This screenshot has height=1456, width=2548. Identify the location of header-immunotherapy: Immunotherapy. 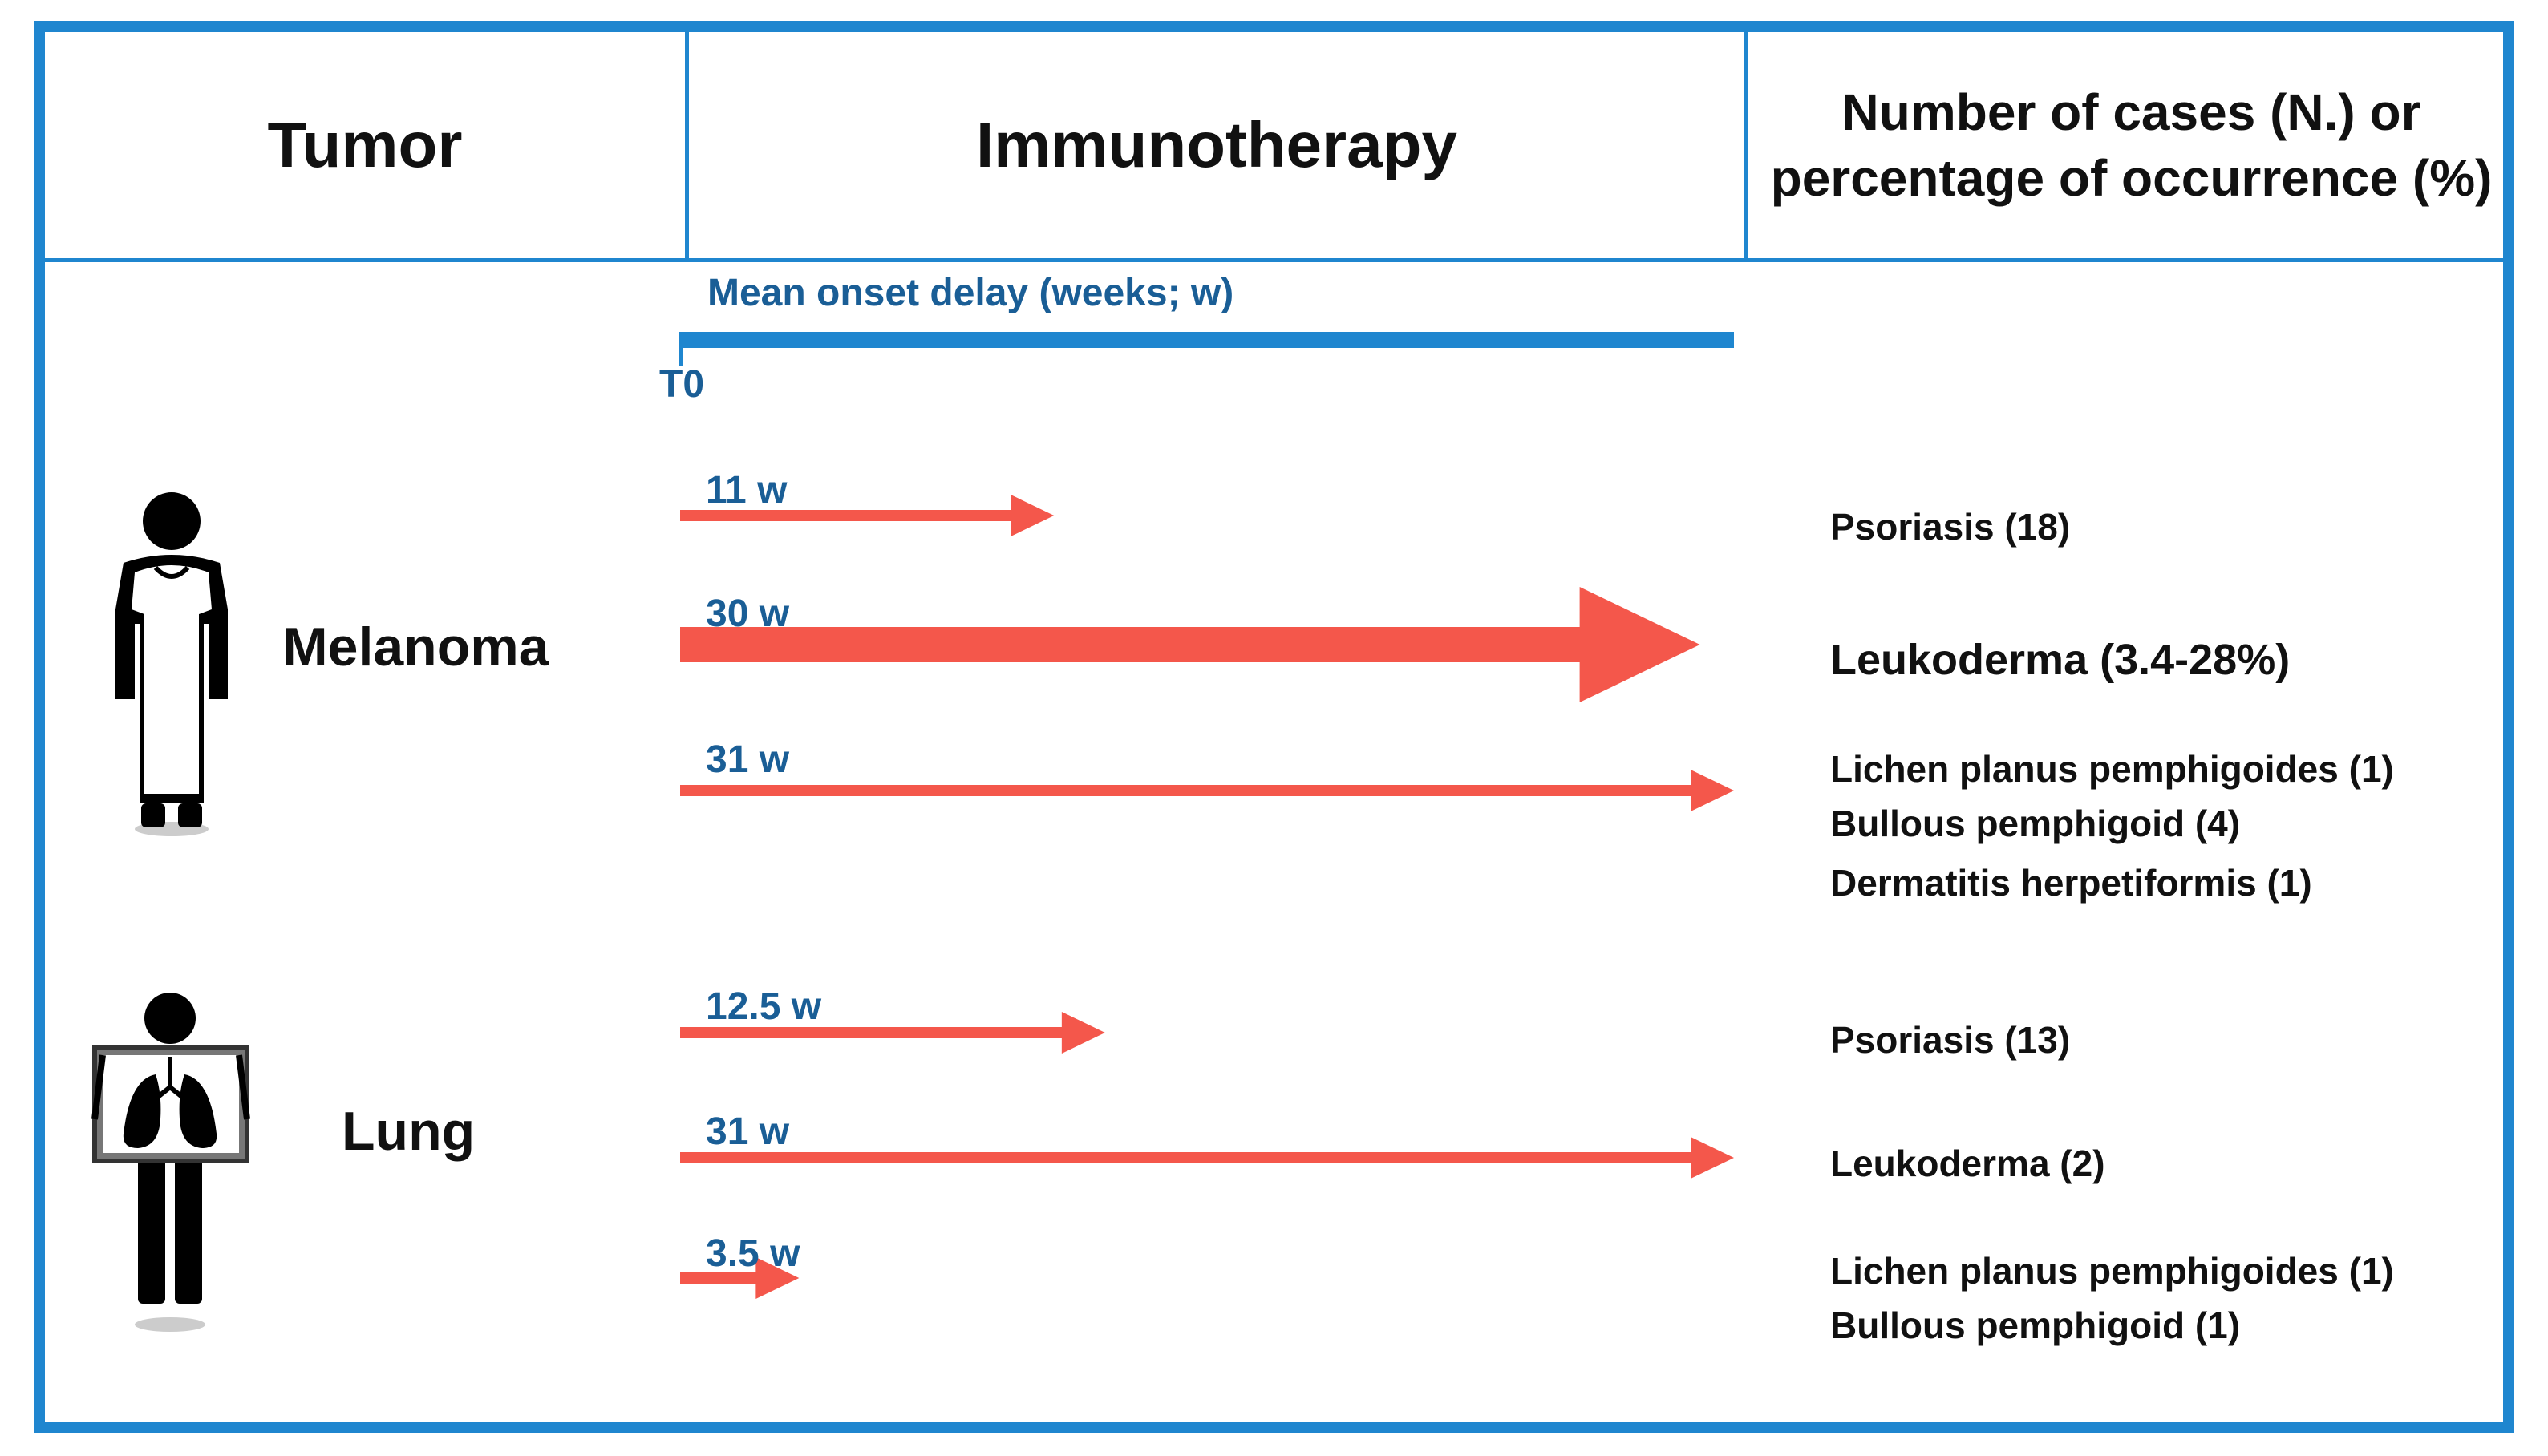
(1216, 144).